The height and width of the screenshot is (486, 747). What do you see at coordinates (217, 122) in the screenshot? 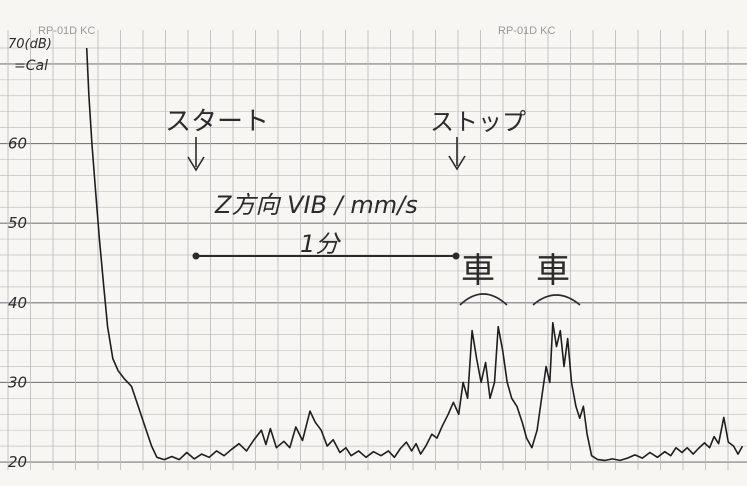
I see `start-label: スタート` at bounding box center [217, 122].